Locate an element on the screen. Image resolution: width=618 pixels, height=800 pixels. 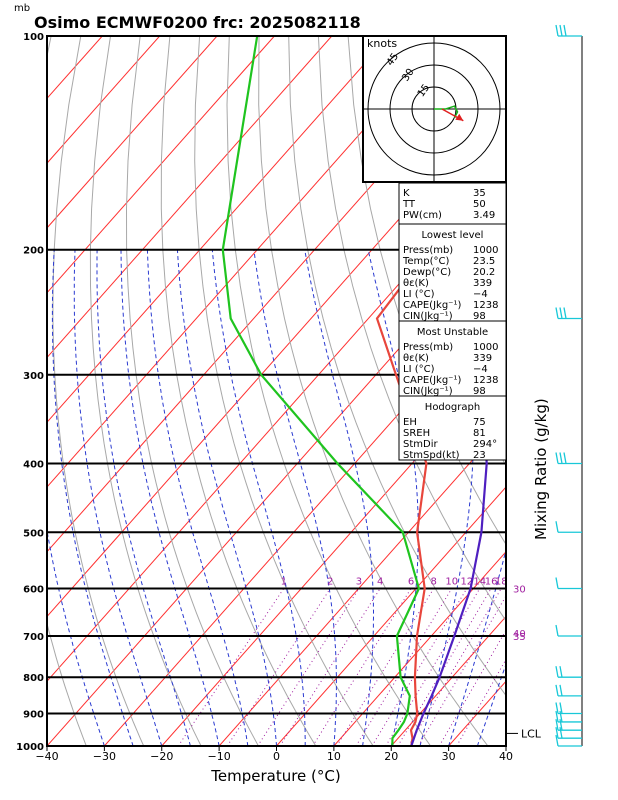
index-key: Press(mb) is located at coordinates (428, 347).